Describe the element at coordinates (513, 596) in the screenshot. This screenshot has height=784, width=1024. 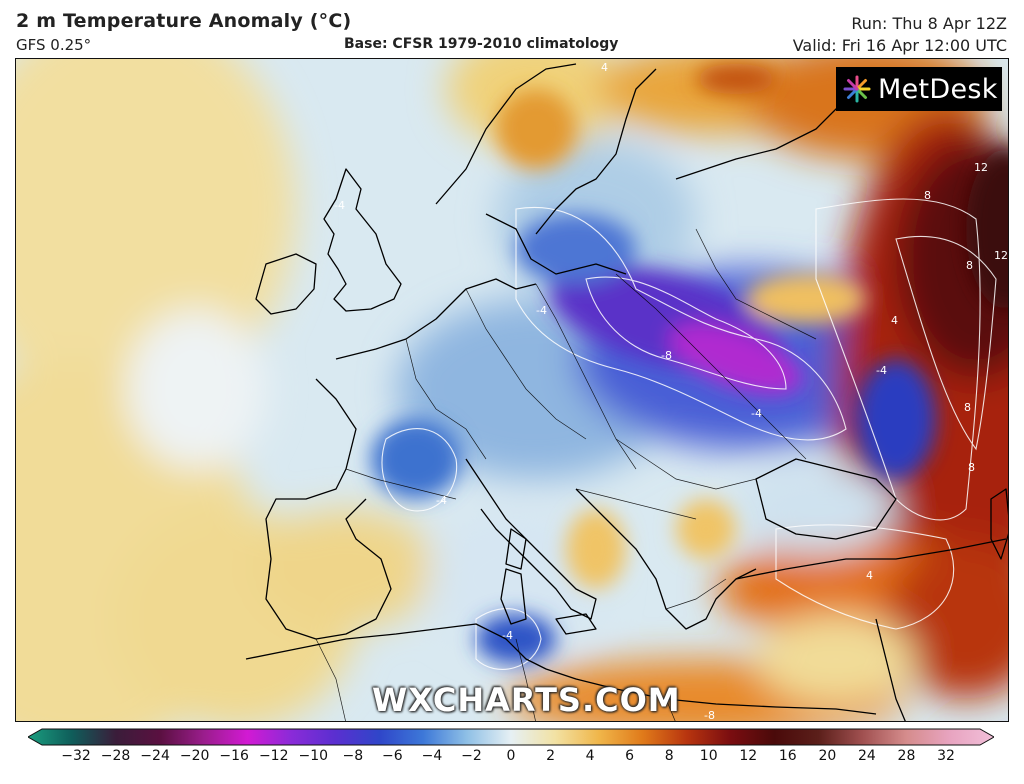
I see `sardinia-outline` at that location.